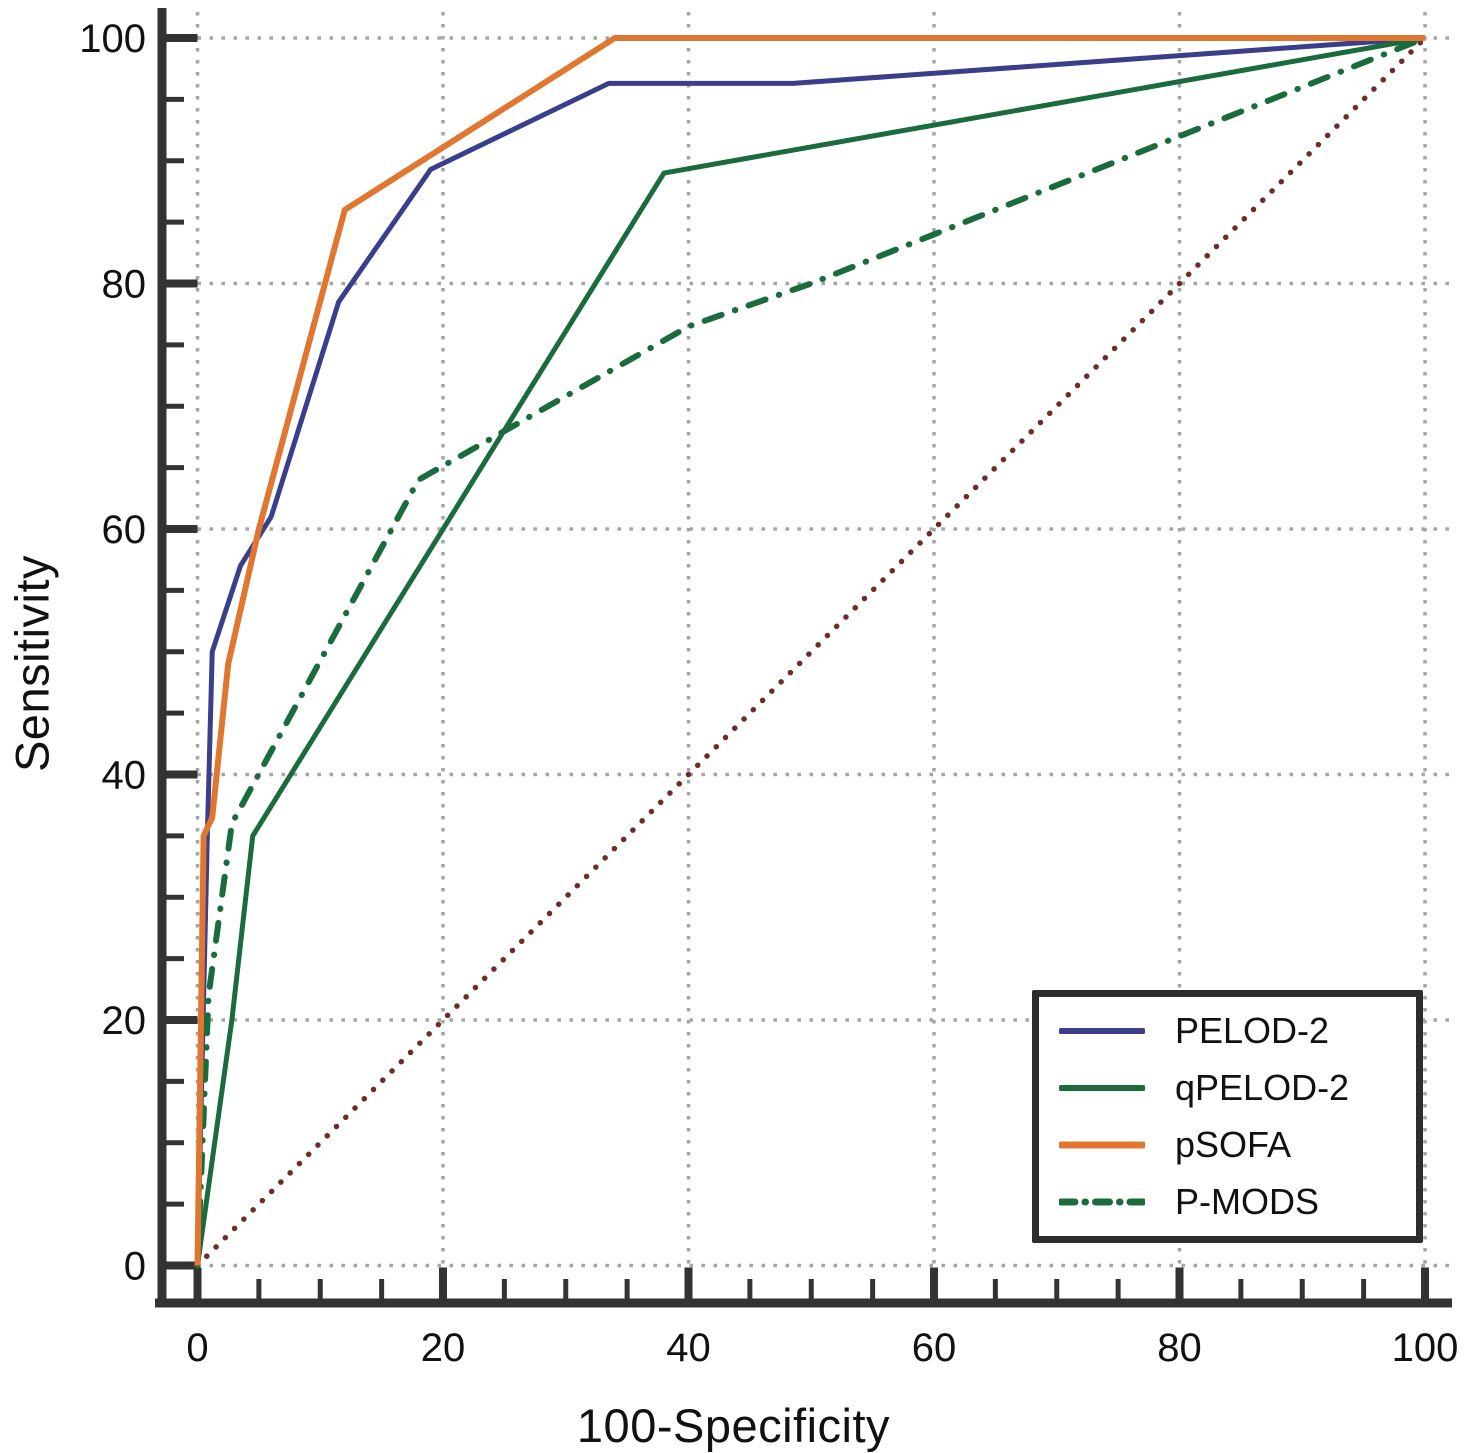  Describe the element at coordinates (197, 1348) in the screenshot. I see `x-tick-label: 0` at that location.